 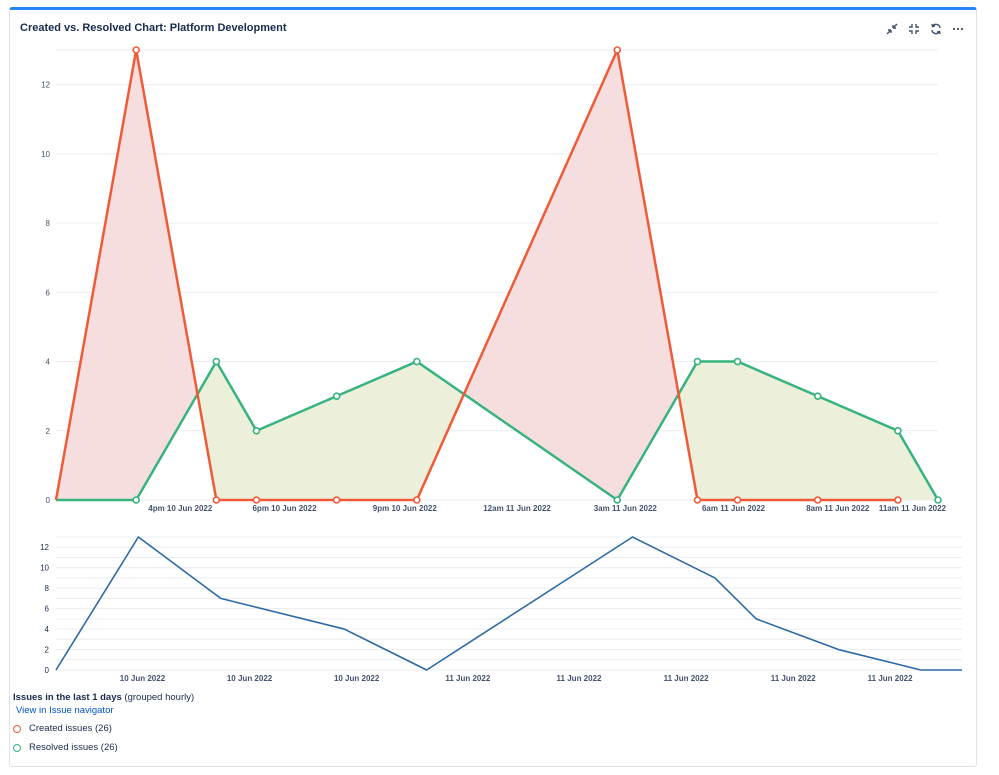 I want to click on x-tick-label: 3am 11 Jun 2022, so click(x=626, y=508).